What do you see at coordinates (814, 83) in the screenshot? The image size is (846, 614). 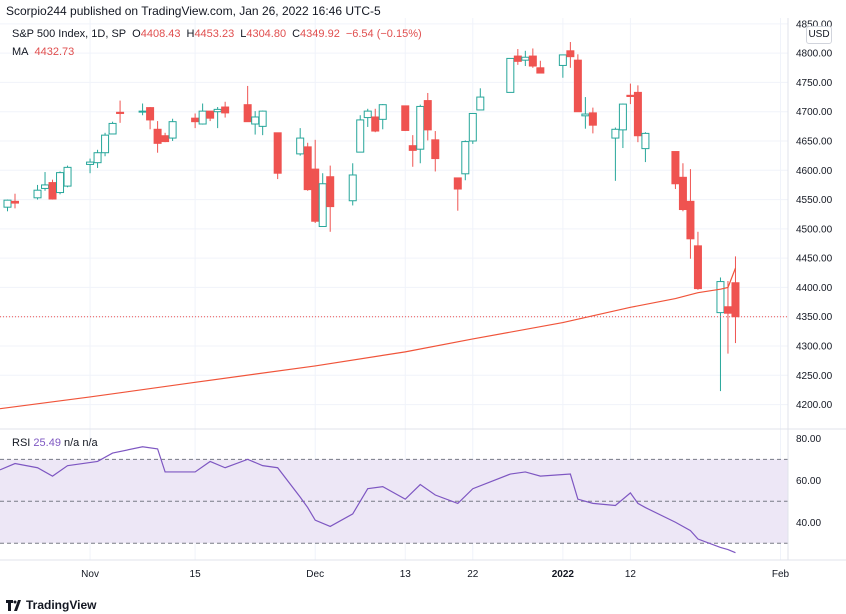 I see `price-tick-label: 4750.00` at bounding box center [814, 83].